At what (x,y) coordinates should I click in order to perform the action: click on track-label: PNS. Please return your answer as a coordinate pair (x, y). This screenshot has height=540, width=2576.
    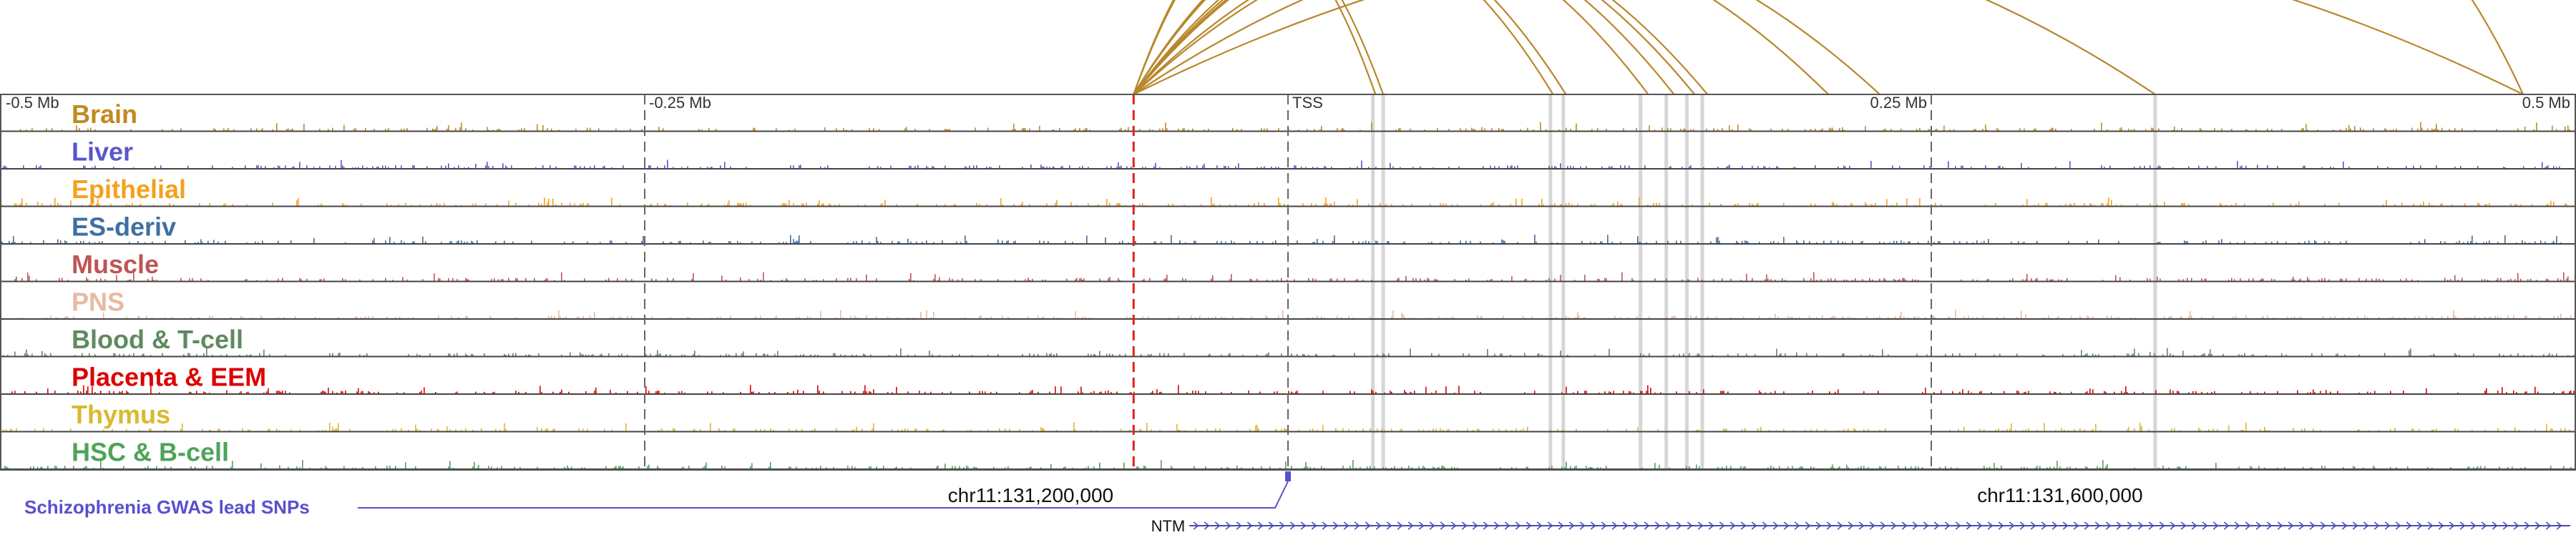
    Looking at the image, I should click on (98, 302).